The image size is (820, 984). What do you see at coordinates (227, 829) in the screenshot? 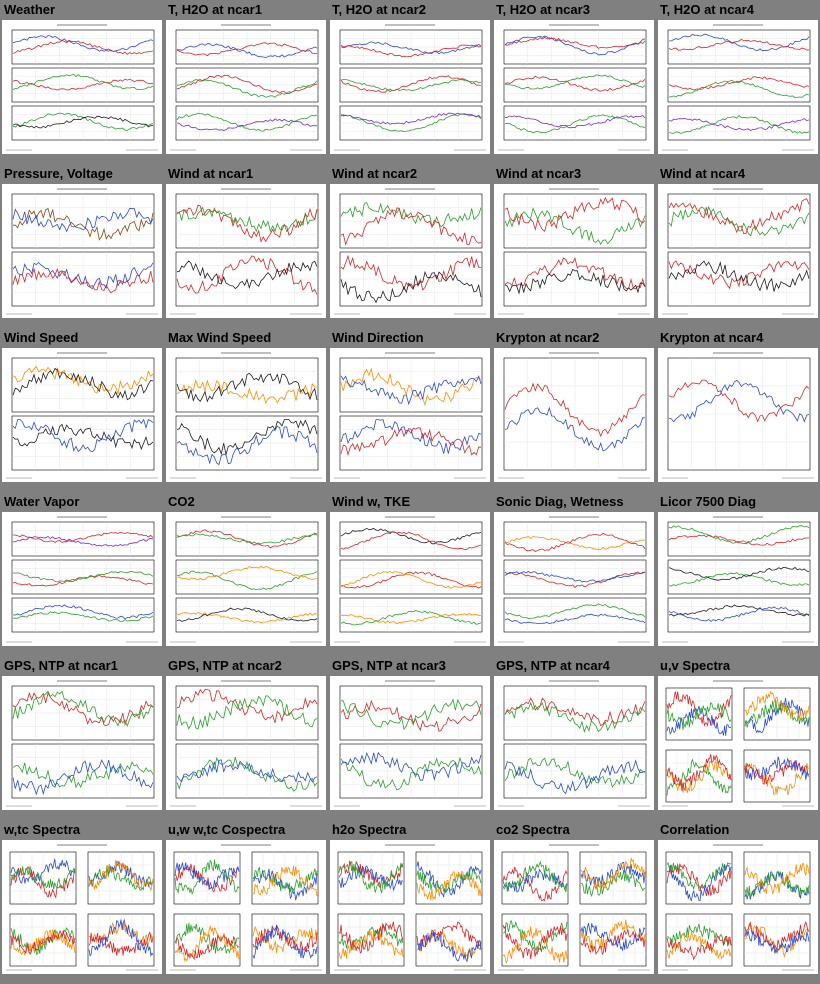
I see `cell-title-u-w-w-tc-cospectra: u,w w,tc Cospectra` at bounding box center [227, 829].